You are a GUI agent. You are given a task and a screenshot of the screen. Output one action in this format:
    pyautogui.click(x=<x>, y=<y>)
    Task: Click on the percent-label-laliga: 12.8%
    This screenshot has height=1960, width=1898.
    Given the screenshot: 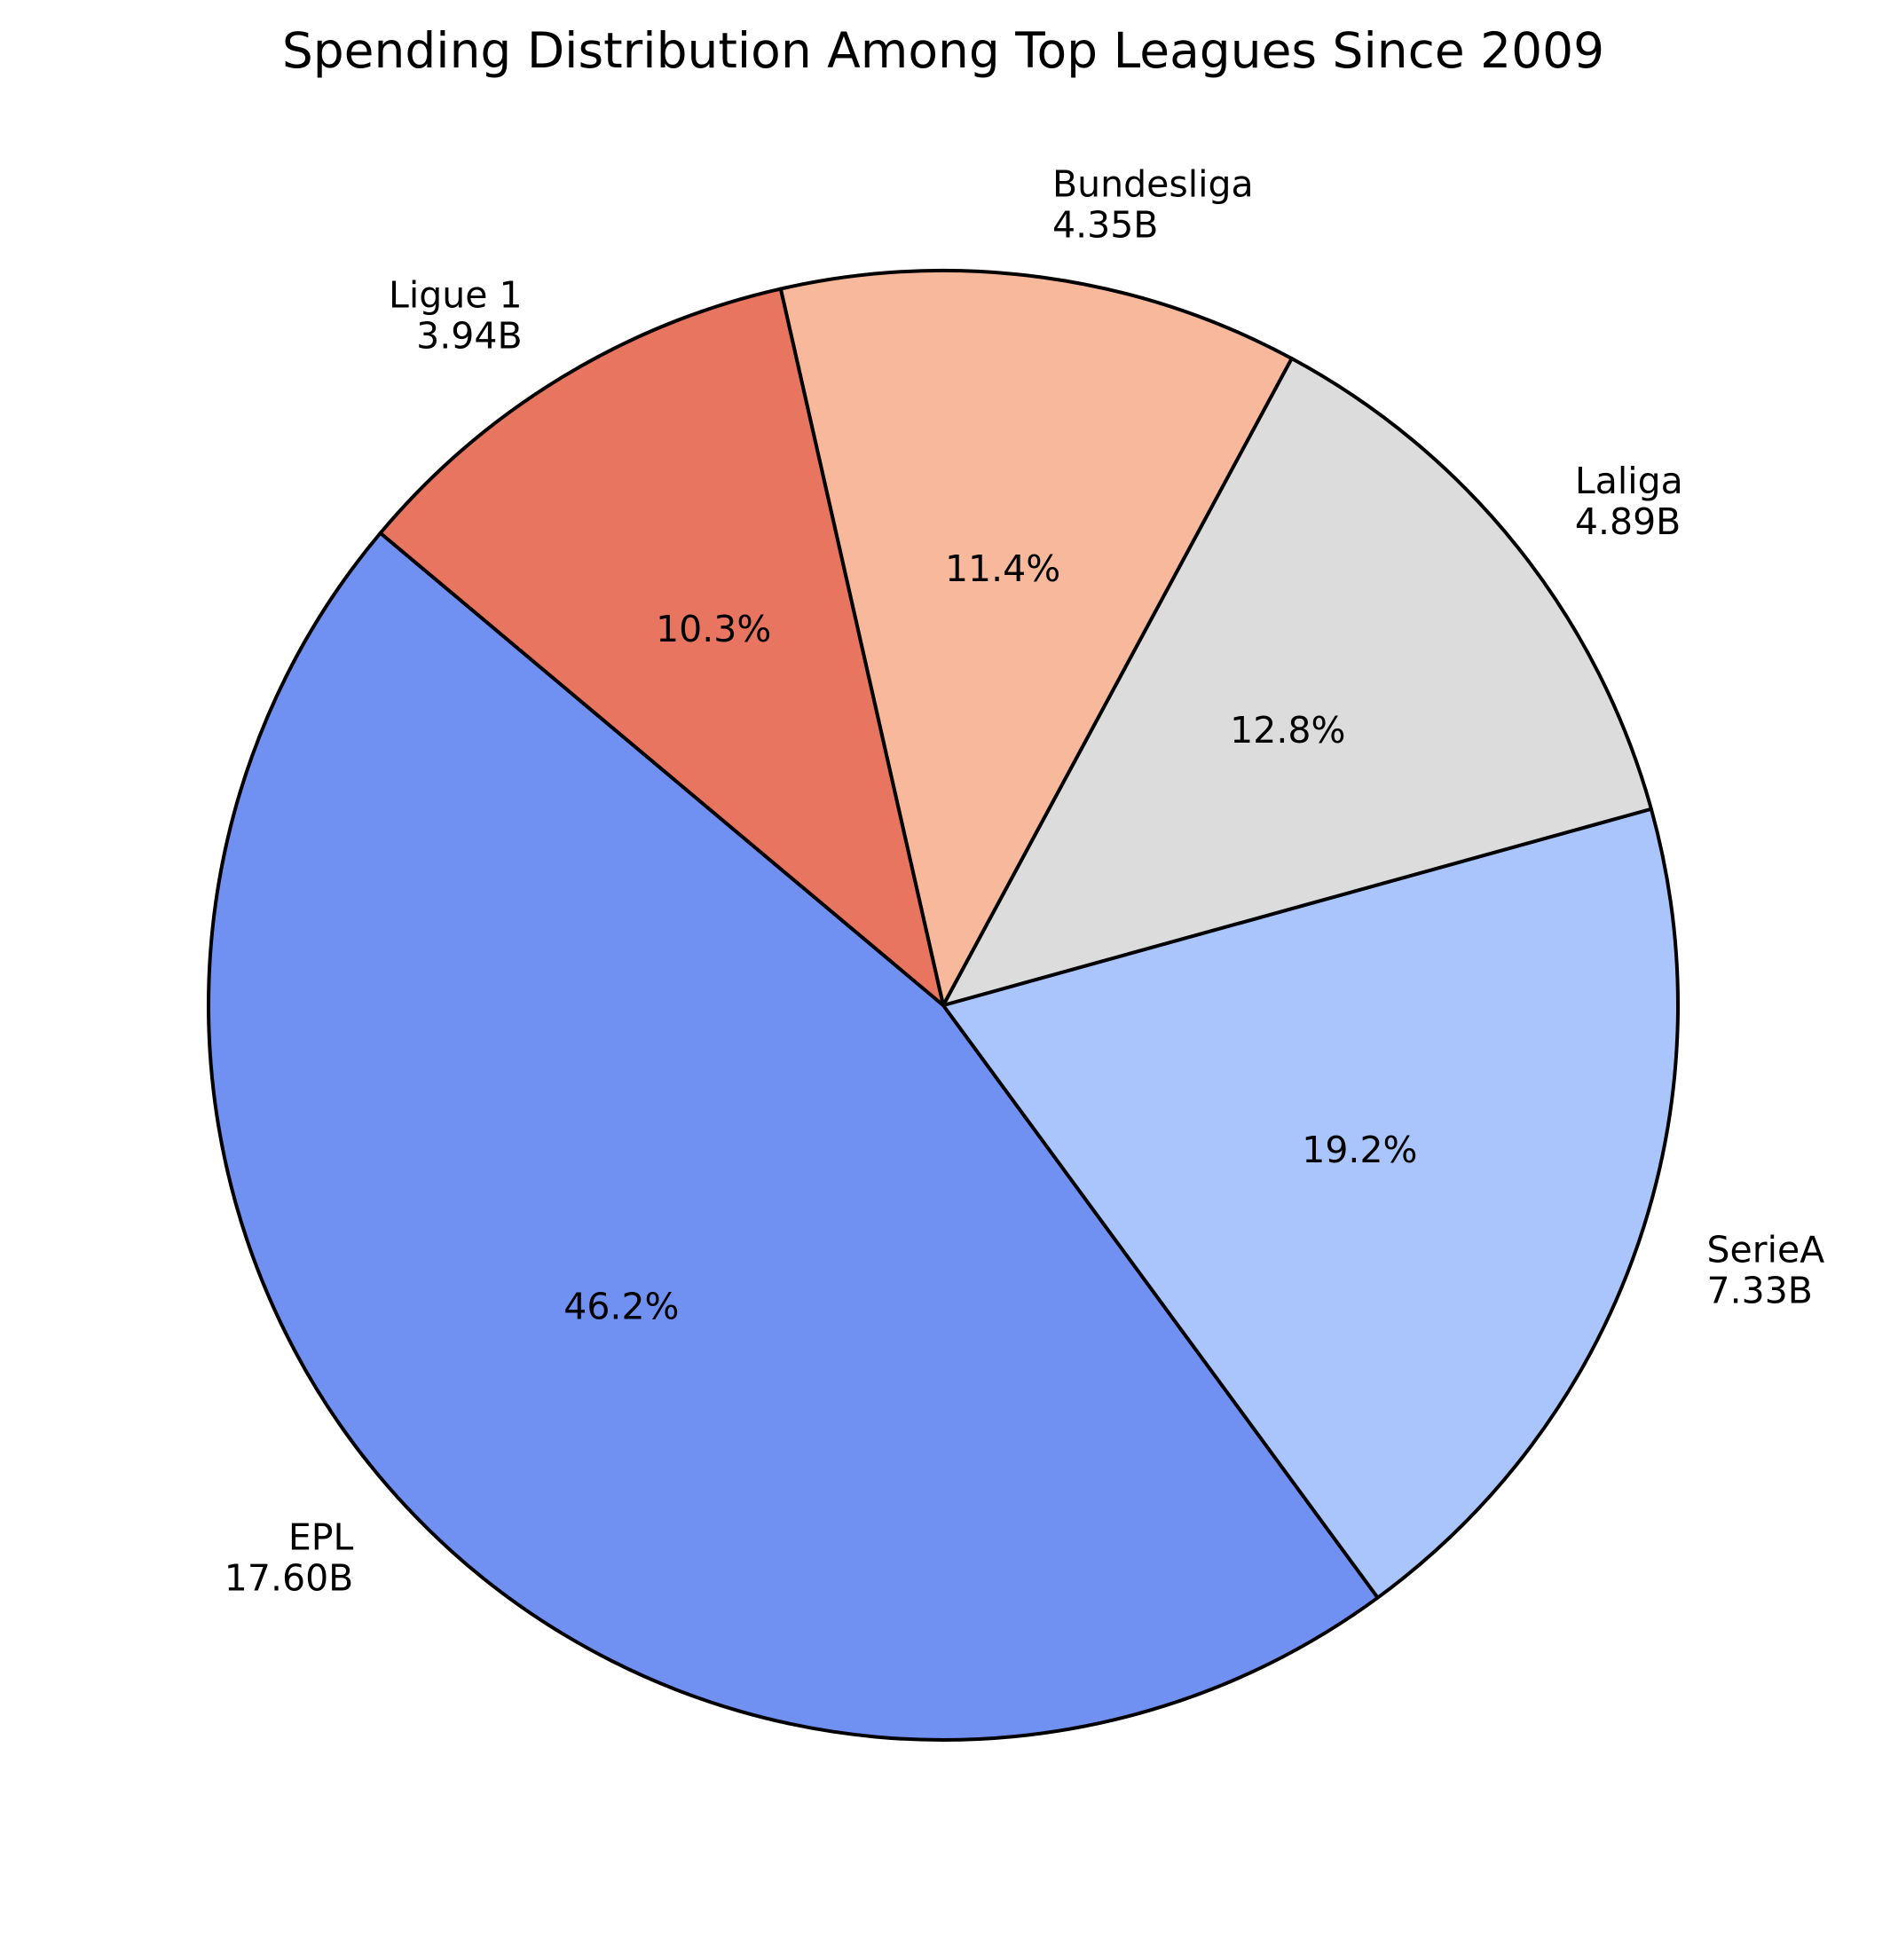 What is the action you would take?
    pyautogui.click(x=1287, y=730)
    